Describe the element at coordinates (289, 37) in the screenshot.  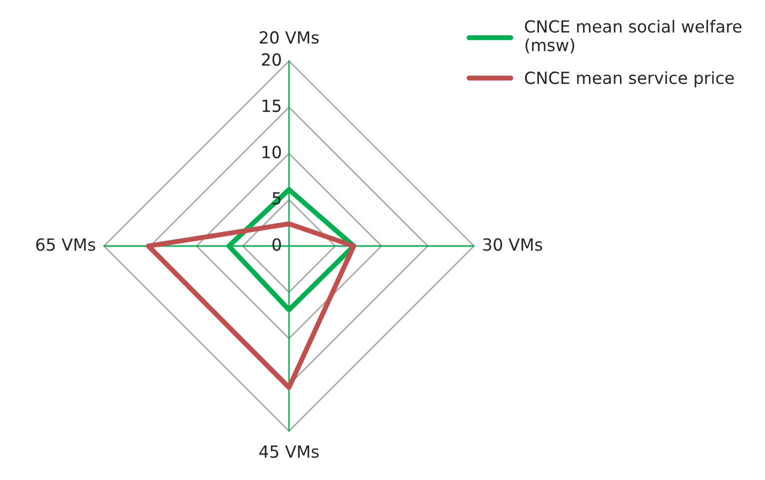
I see `spoke-label: 20 VMs` at that location.